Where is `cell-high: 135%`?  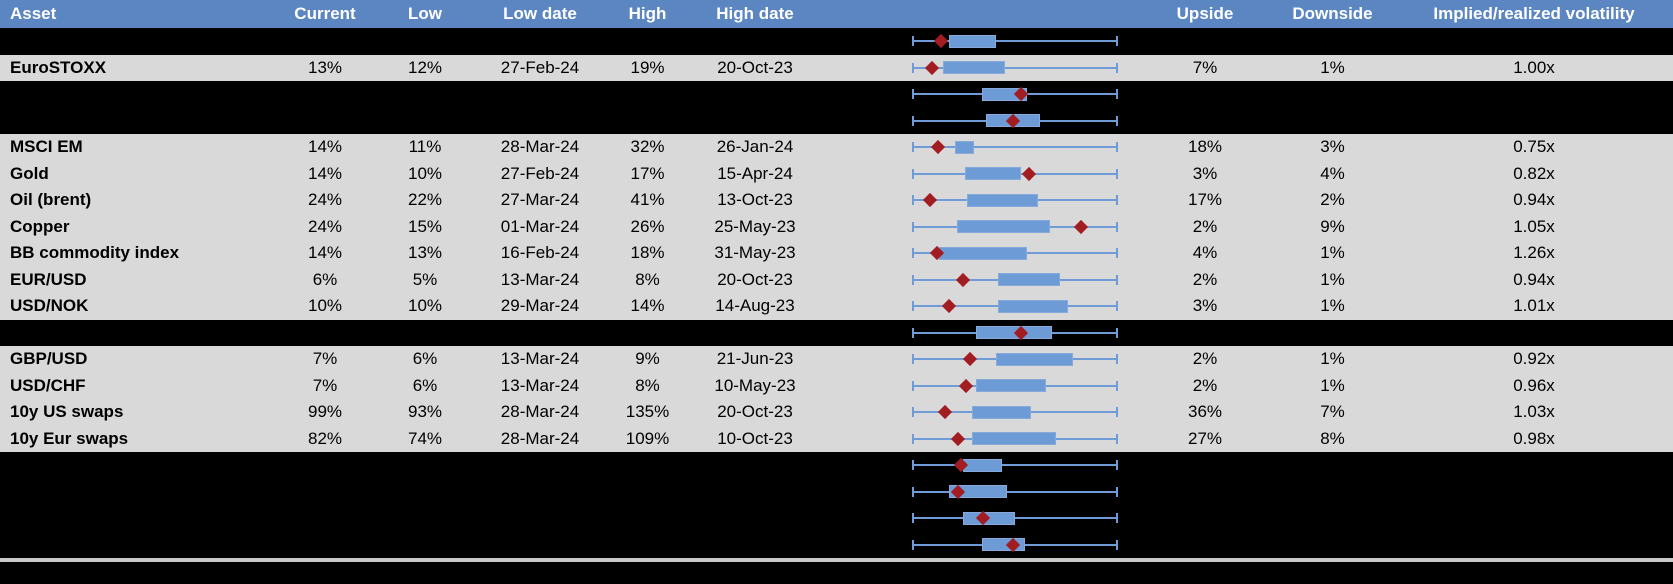
cell-high: 135% is located at coordinates (647, 412).